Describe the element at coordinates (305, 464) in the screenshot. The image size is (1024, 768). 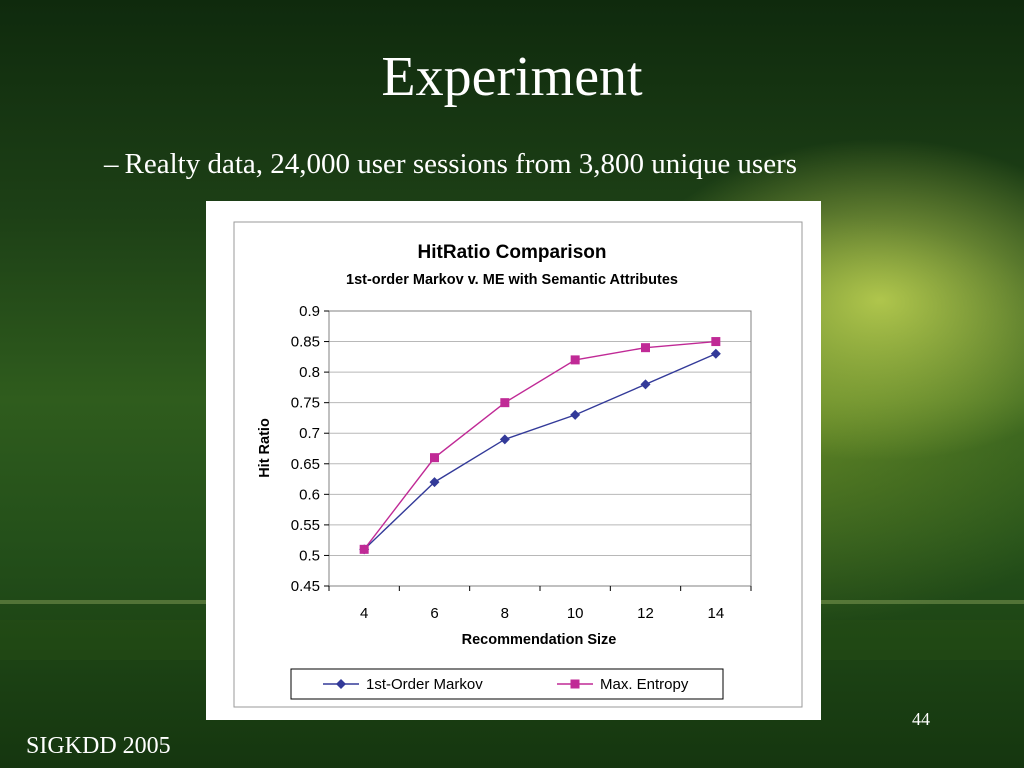
I see `y-tick-label: 0.65` at that location.